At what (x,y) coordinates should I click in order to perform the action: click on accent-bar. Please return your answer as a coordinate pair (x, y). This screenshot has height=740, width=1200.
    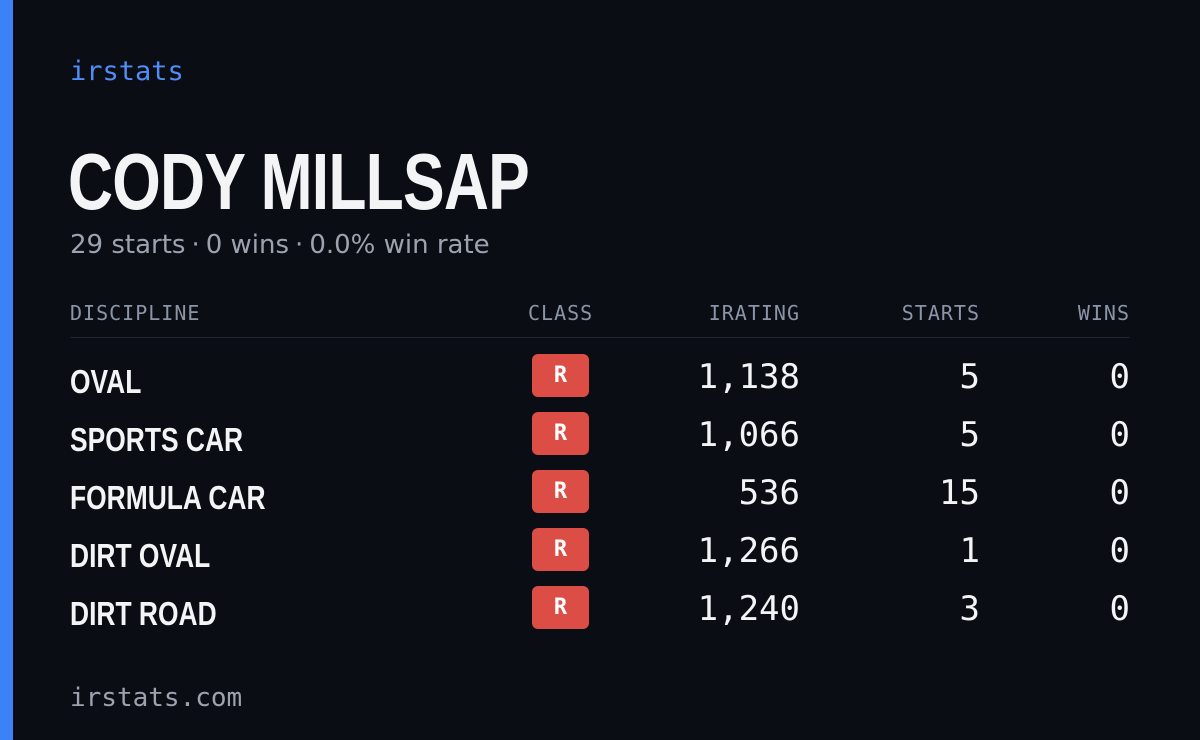
    Looking at the image, I should click on (6, 370).